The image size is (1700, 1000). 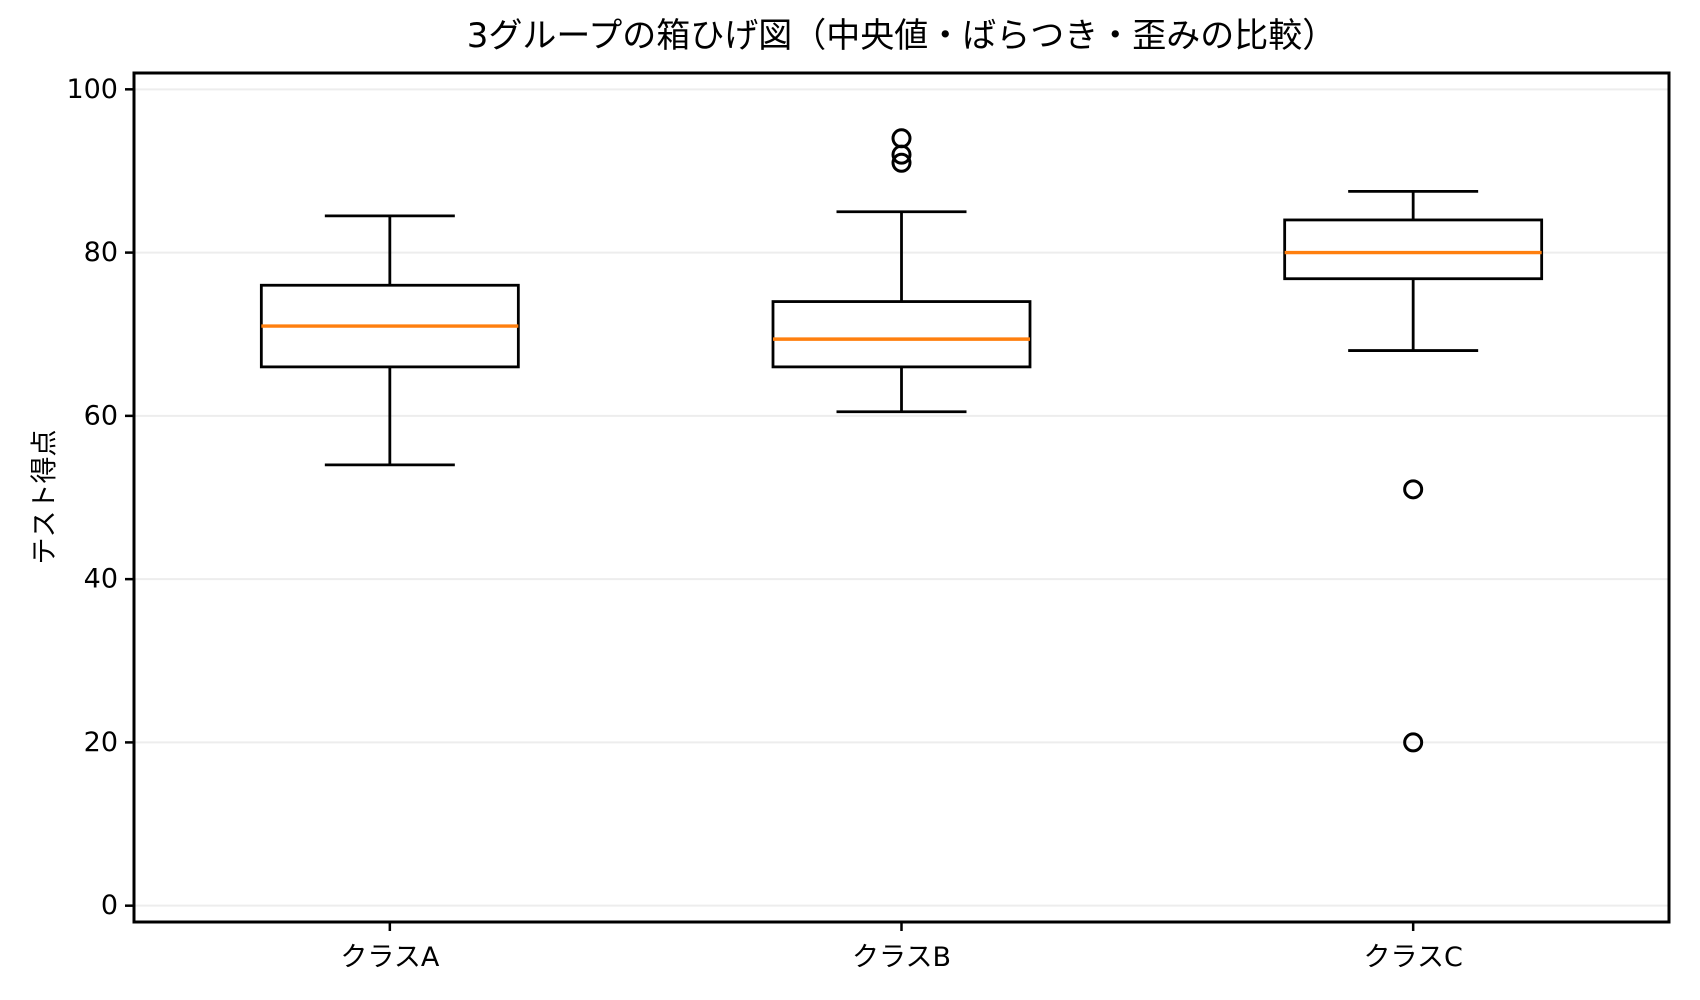 I want to click on chart-title: 3グループの箱ひげ図（中央値・ばらつき・歪みの比較）, so click(x=901, y=36).